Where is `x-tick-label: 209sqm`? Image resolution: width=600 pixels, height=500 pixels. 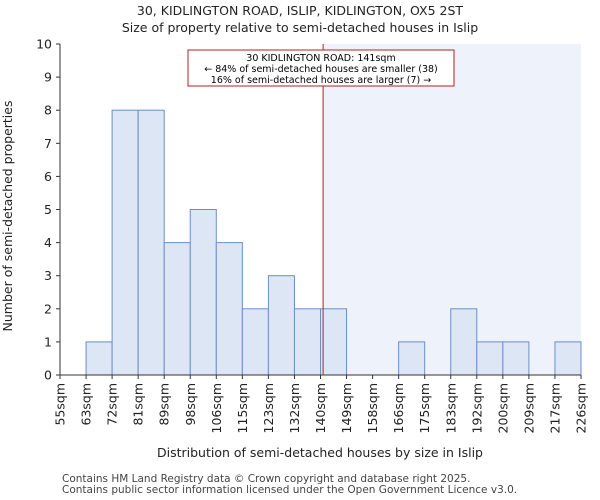
x-tick-label: 209sqm is located at coordinates (528, 408).